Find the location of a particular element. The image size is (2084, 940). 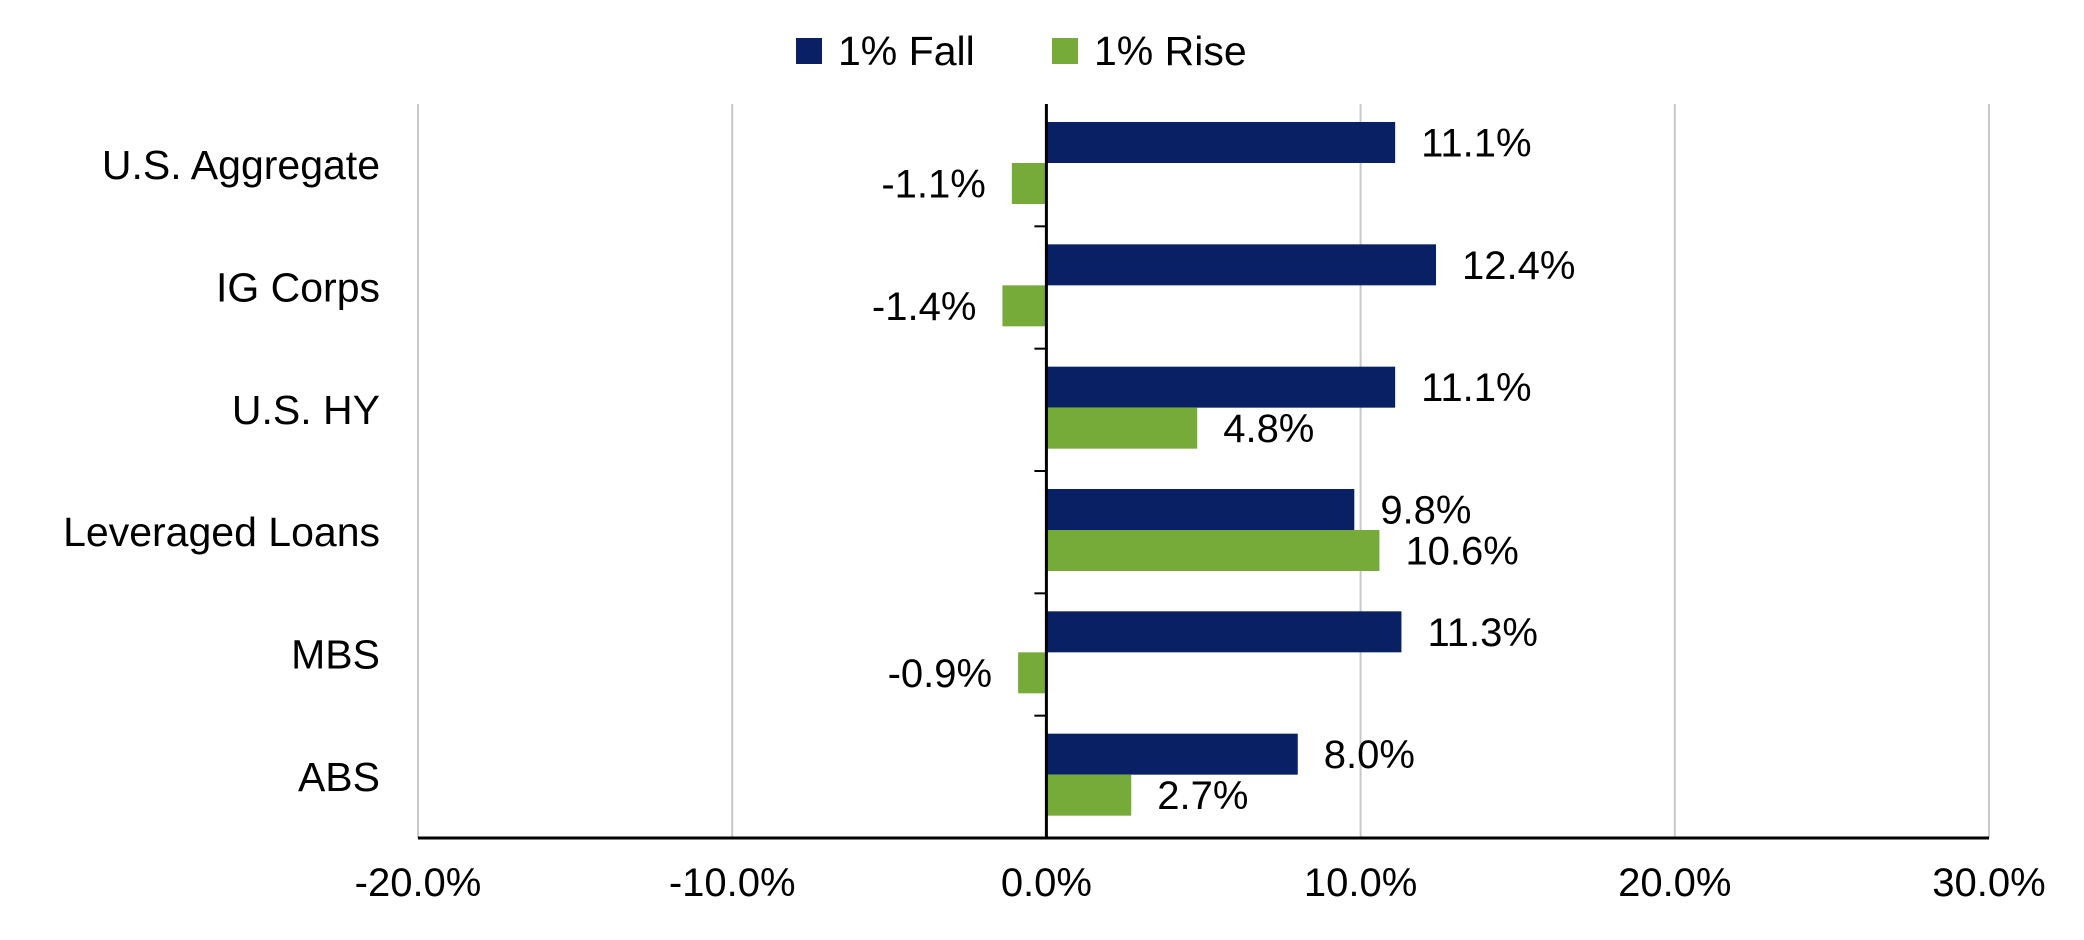

legend-label: 1% Fall is located at coordinates (906, 51).